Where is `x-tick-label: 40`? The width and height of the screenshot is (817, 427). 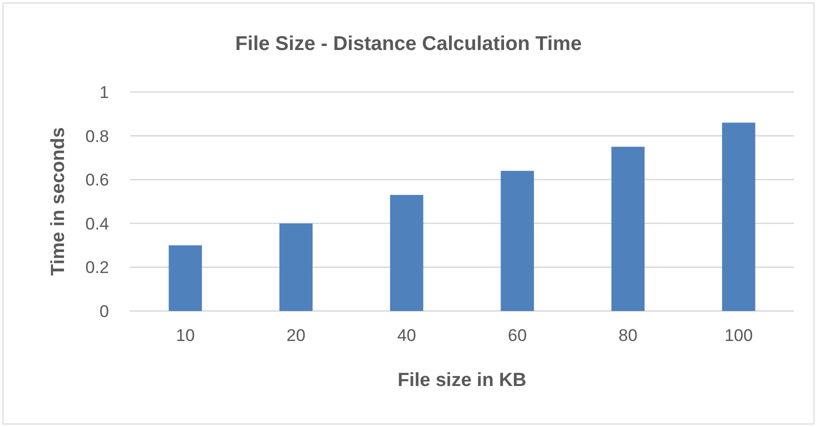
x-tick-label: 40 is located at coordinates (406, 335).